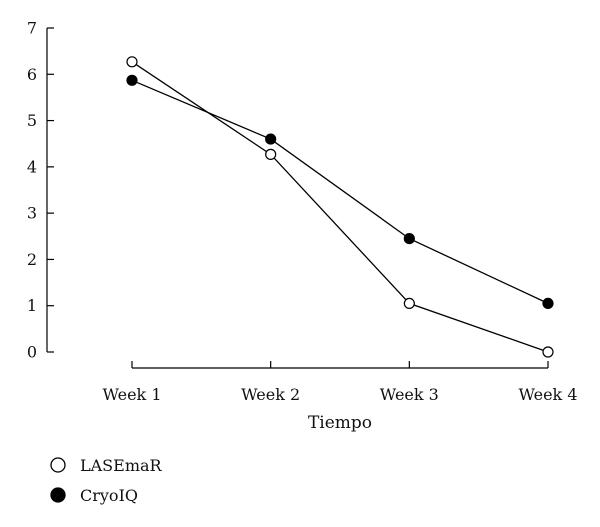 The height and width of the screenshot is (527, 600). What do you see at coordinates (109, 495) in the screenshot?
I see `legend-label-cryoiq: CryoIQ` at bounding box center [109, 495].